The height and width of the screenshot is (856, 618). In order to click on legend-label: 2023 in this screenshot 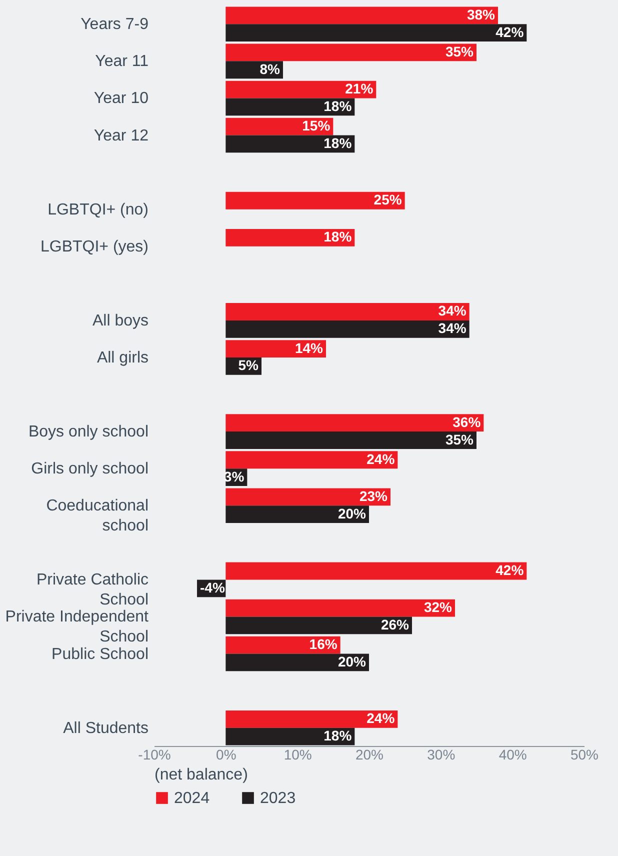, I will do `click(278, 798)`.